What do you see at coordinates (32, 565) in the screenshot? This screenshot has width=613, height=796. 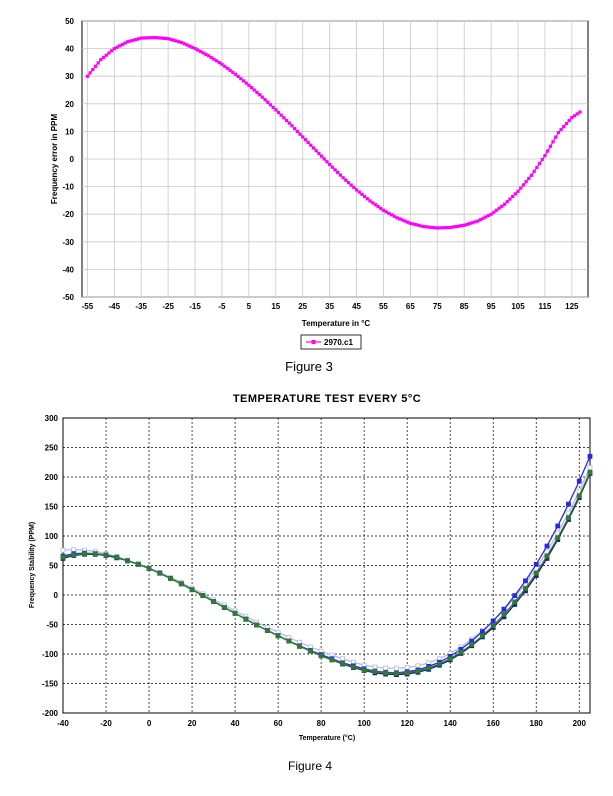 I see `figure-4-ylabel: Frequency Stability (PPM)` at bounding box center [32, 565].